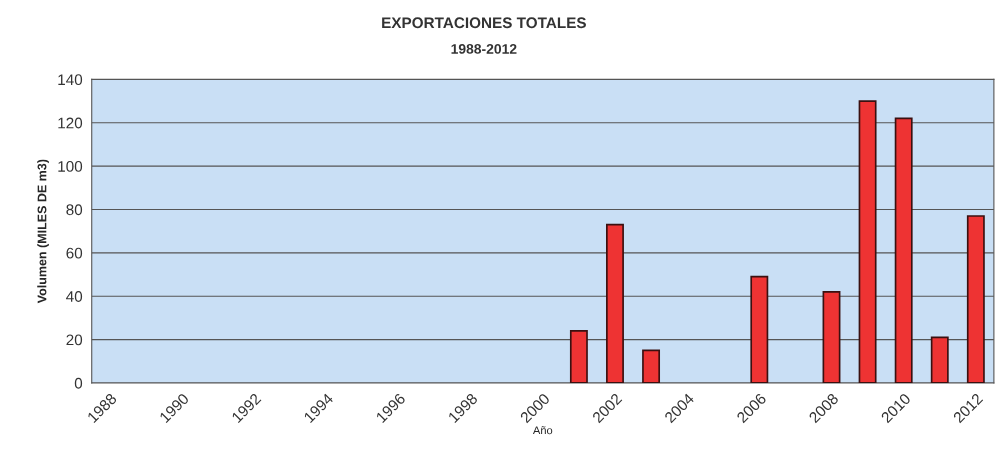 This screenshot has height=467, width=1008. I want to click on y-tick-label: 40, so click(74, 296).